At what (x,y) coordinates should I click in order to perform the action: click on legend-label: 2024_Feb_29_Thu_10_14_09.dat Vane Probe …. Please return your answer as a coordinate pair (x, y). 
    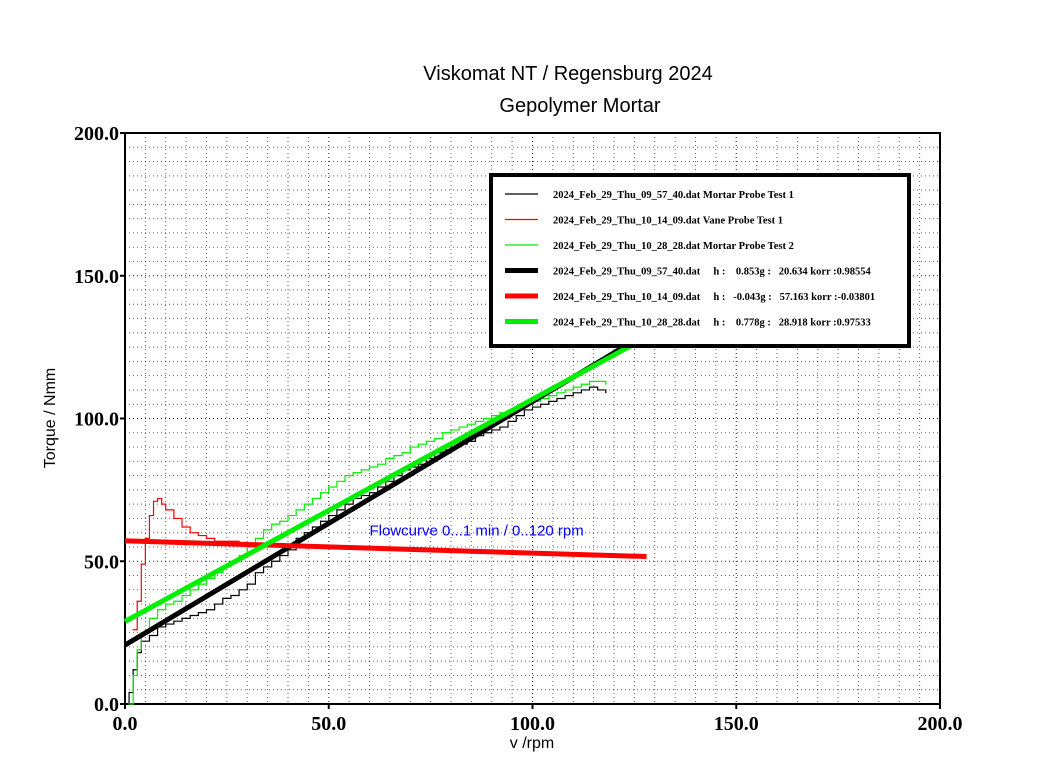
    Looking at the image, I should click on (668, 221).